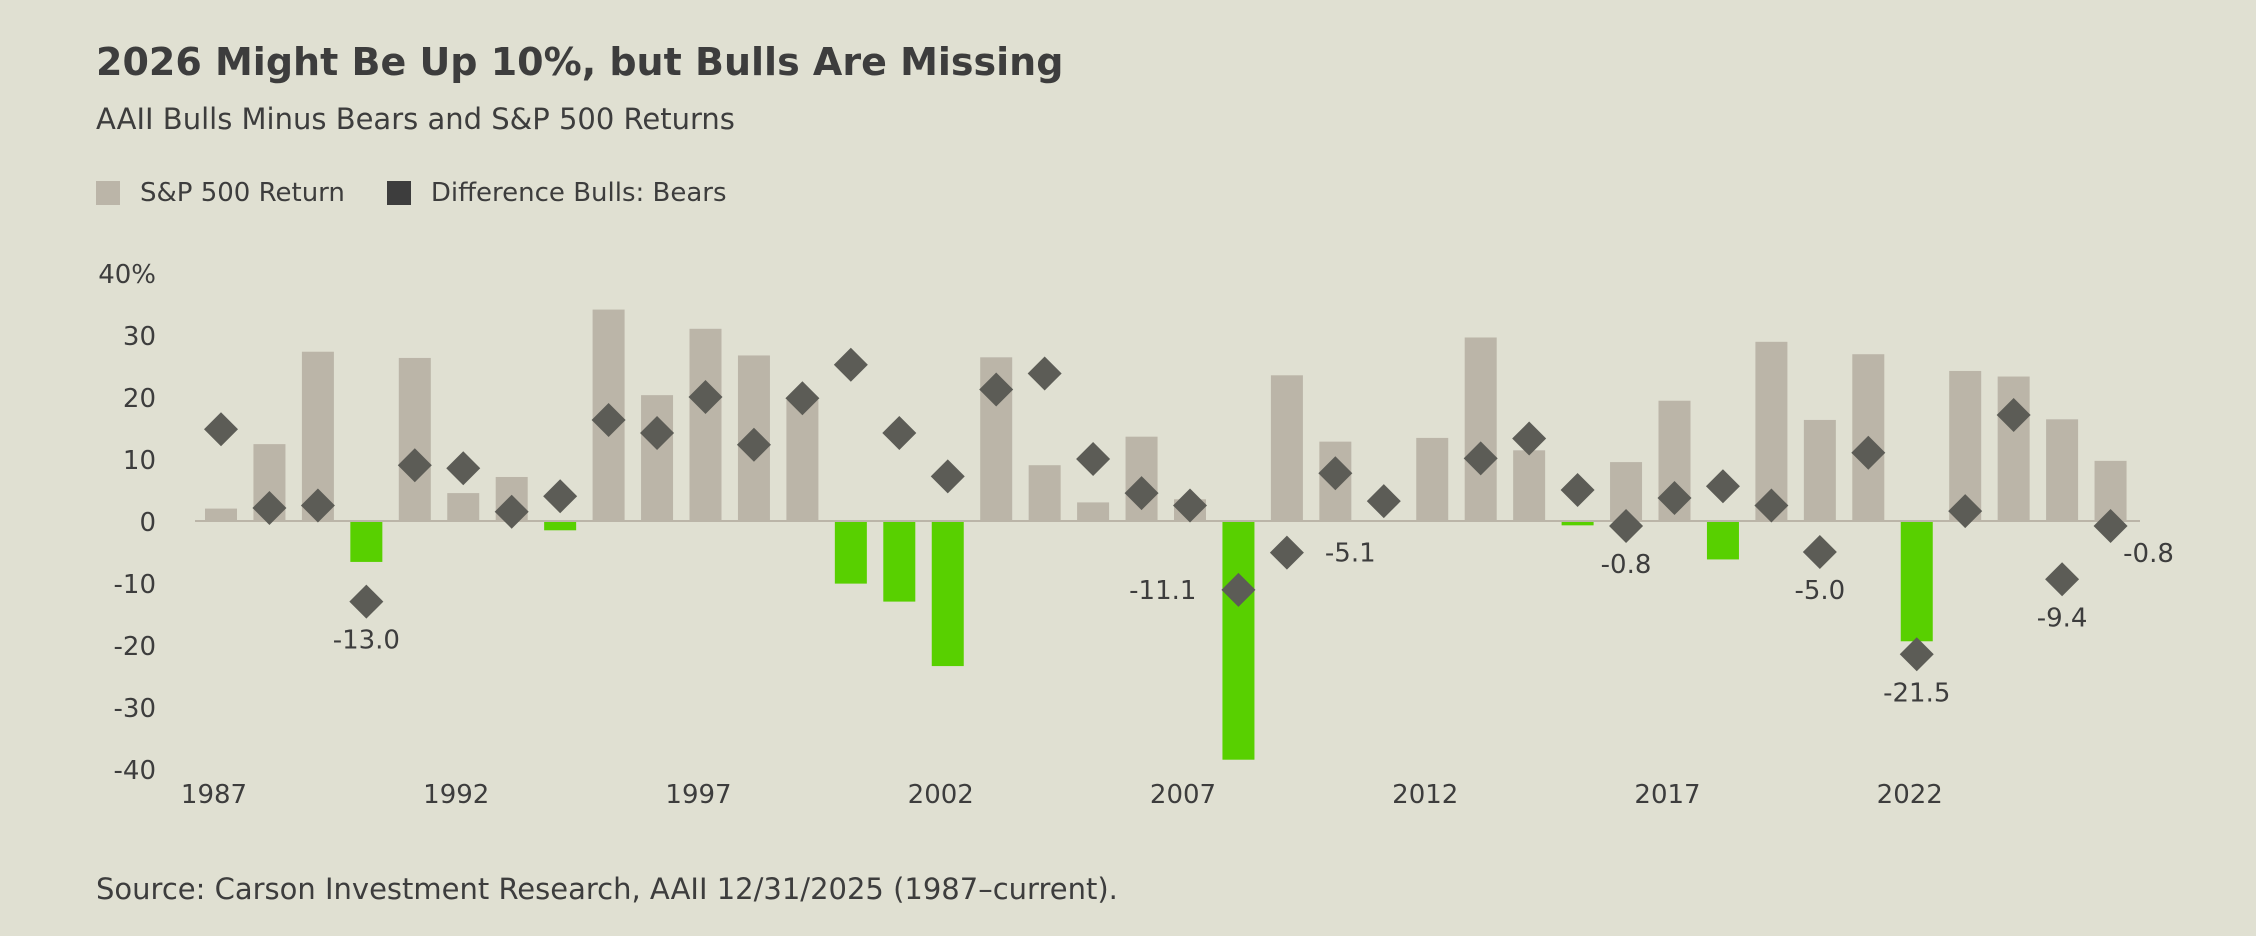  I want to click on x-tick-label: 2002, so click(941, 795).